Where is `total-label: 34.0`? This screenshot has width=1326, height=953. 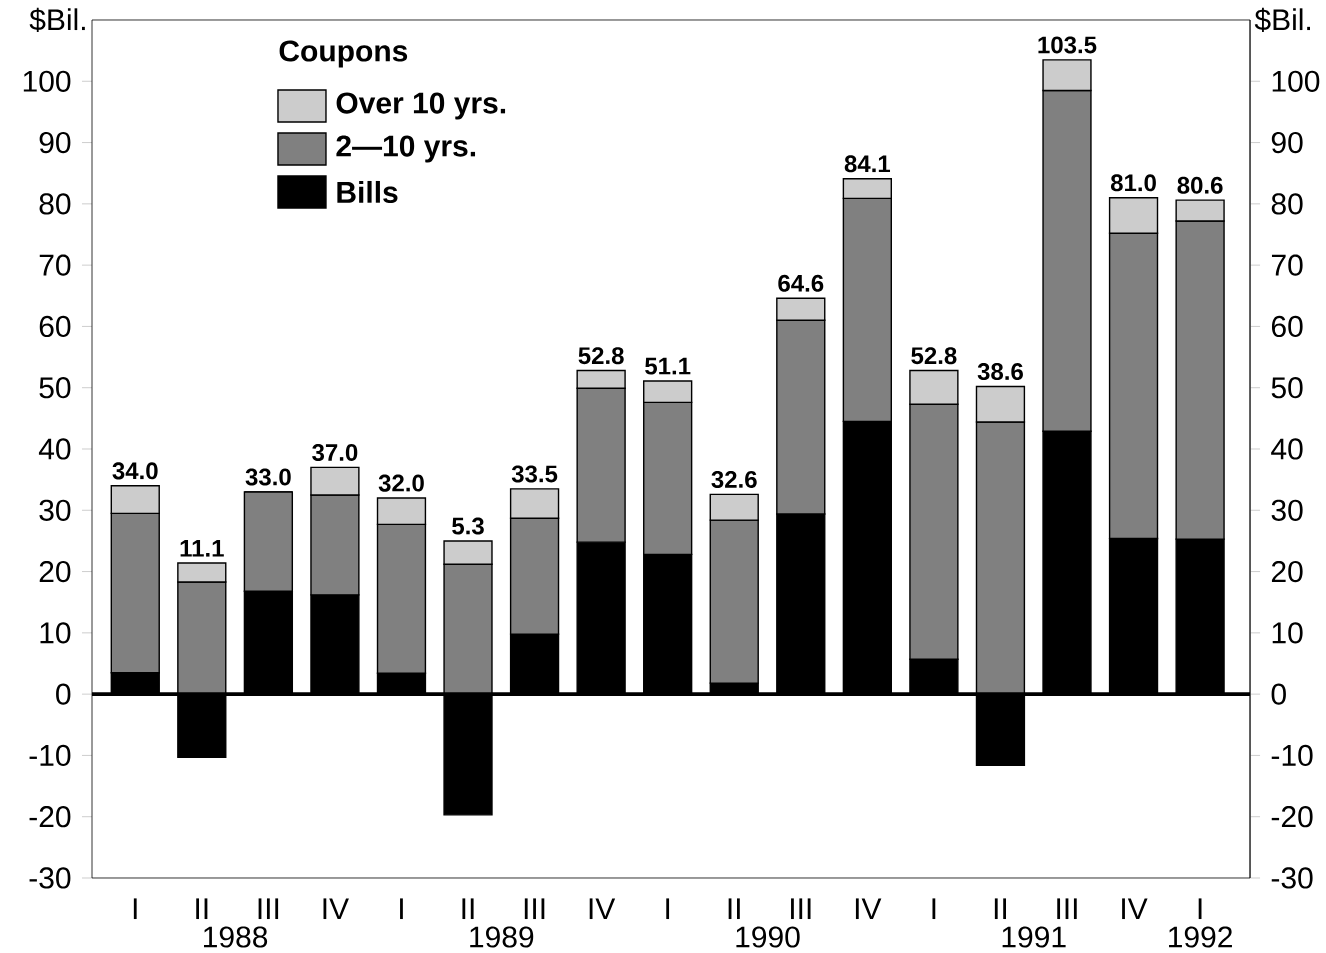
total-label: 34.0 is located at coordinates (135, 471).